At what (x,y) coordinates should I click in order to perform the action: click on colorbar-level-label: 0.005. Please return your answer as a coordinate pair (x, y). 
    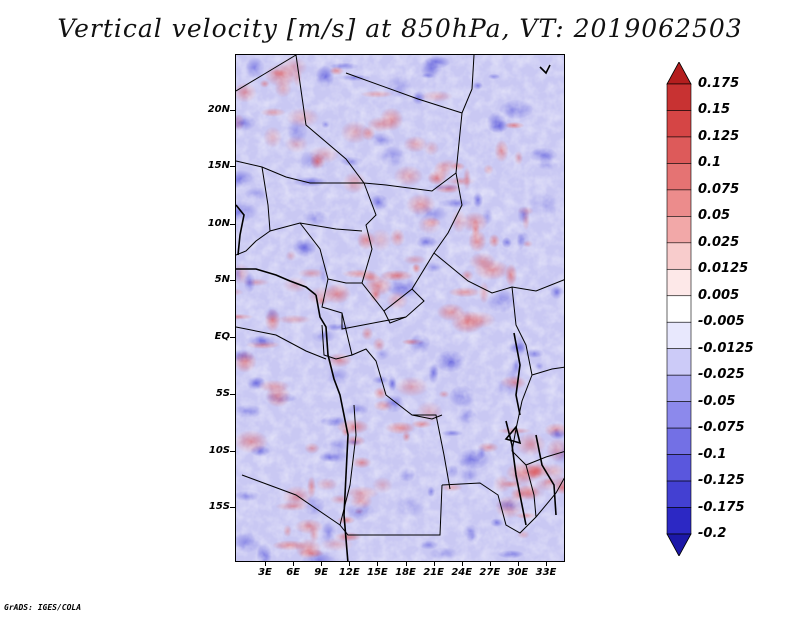
    Looking at the image, I should click on (719, 295).